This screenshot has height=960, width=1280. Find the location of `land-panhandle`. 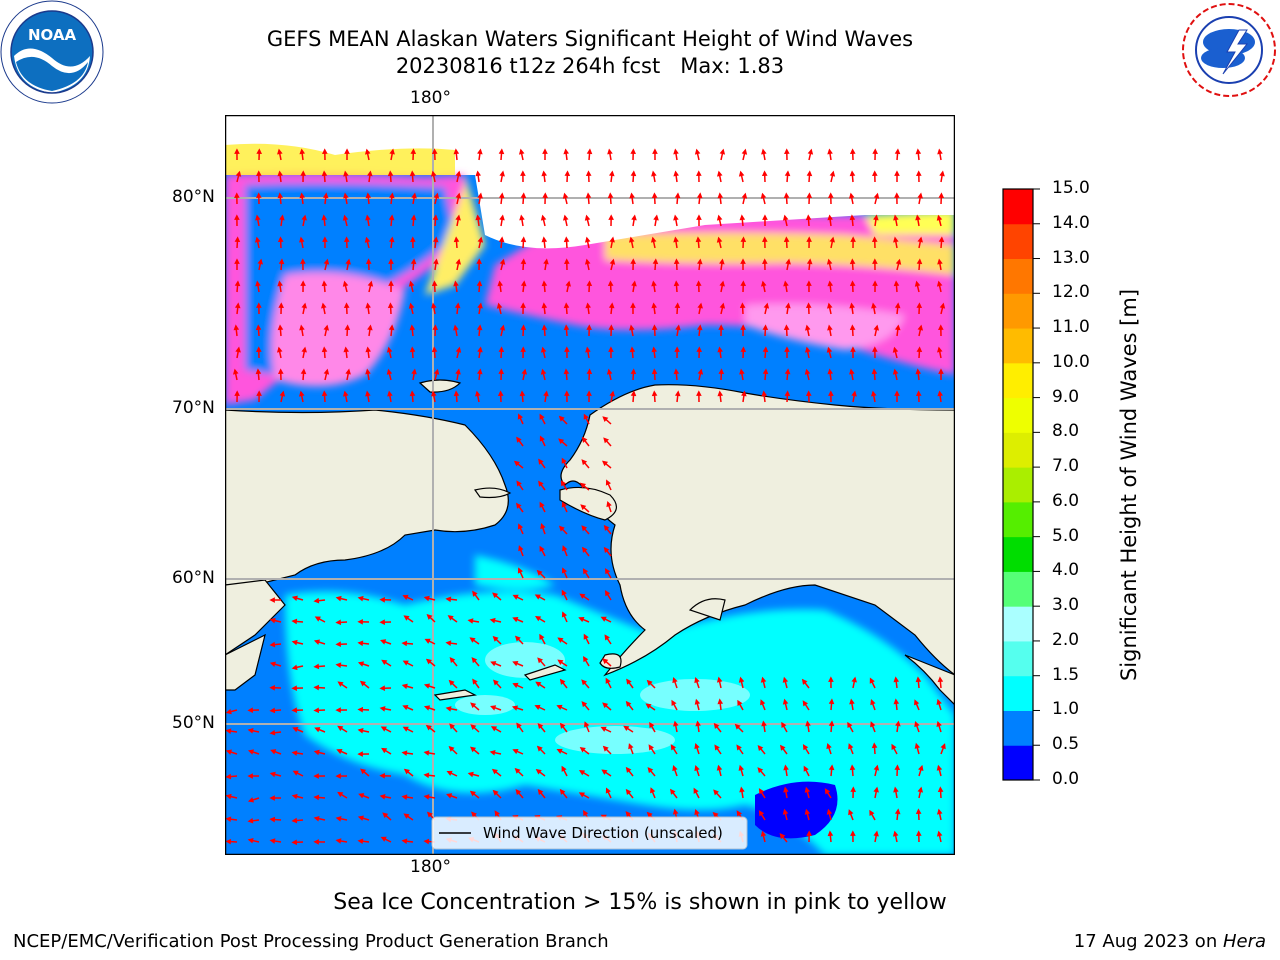

land-panhandle is located at coordinates (929, 680).